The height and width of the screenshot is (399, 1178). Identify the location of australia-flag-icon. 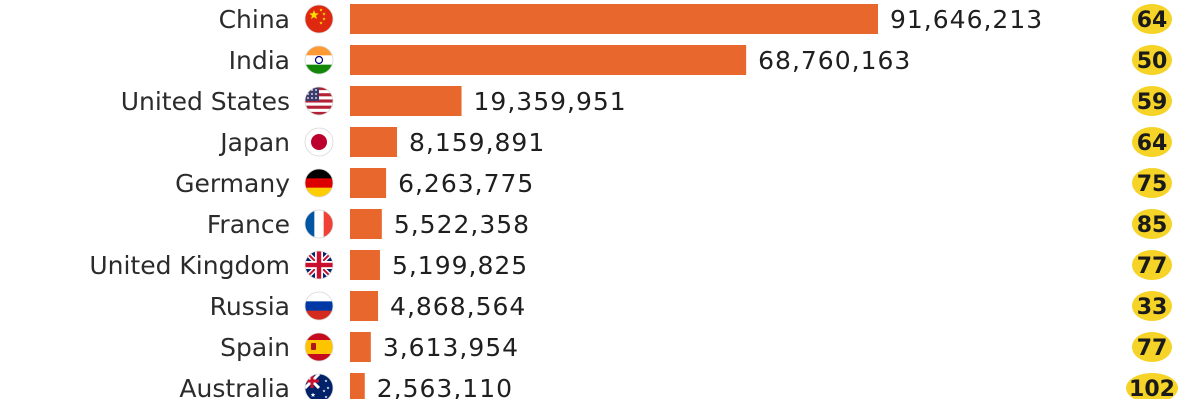
(319, 386).